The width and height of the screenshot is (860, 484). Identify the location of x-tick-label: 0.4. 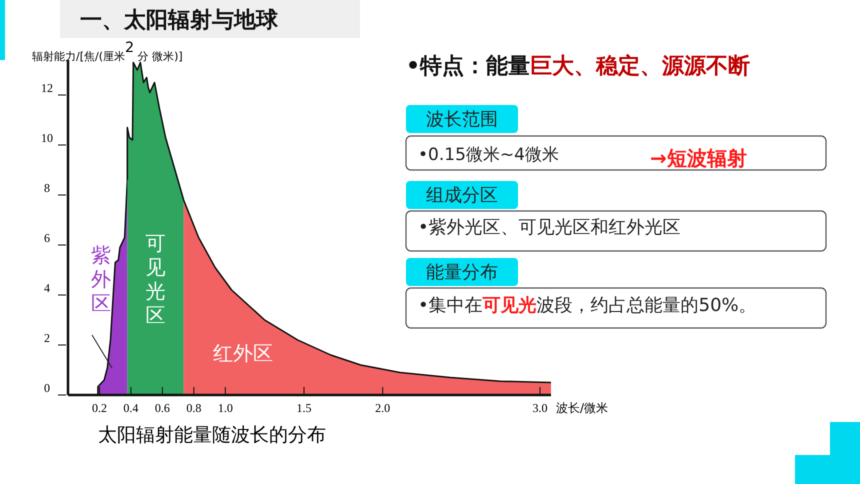
(130, 408).